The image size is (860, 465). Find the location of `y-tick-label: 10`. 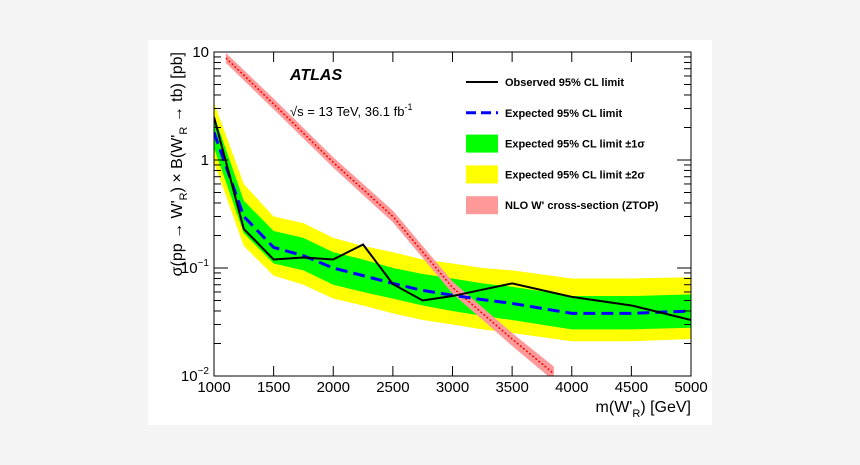

y-tick-label: 10 is located at coordinates (200, 52).